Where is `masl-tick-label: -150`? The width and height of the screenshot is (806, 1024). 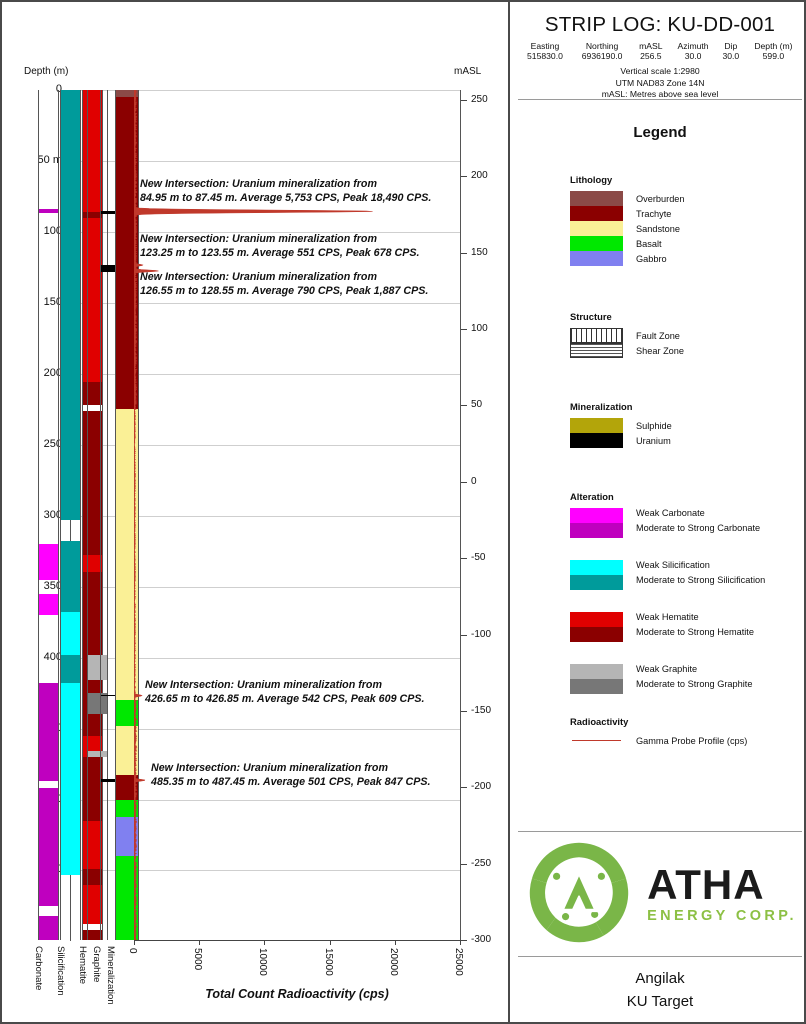
masl-tick-label: -150 is located at coordinates (481, 710).